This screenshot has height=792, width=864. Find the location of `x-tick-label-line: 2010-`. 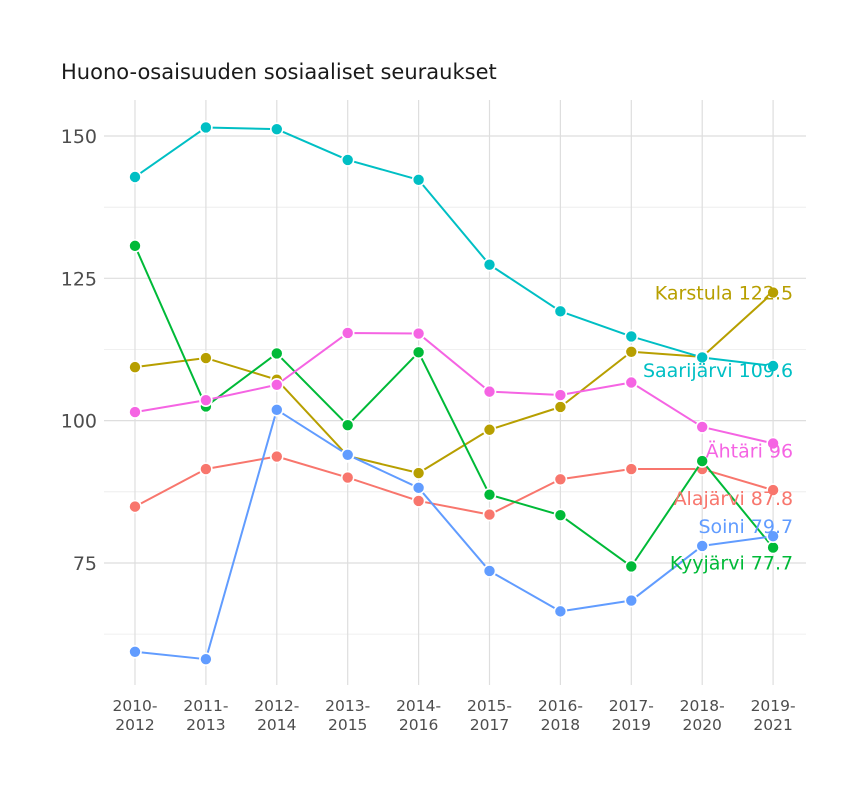

x-tick-label-line: 2010- is located at coordinates (134, 706).